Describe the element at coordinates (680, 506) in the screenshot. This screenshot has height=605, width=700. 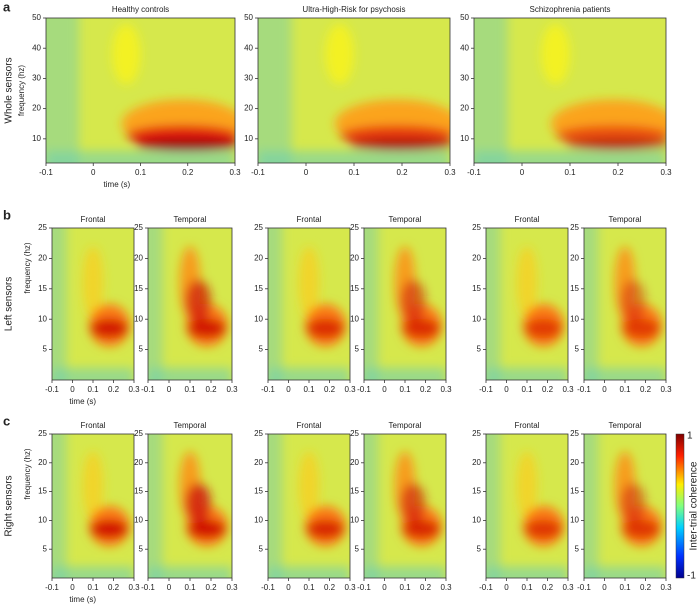
I see `colorbar` at that location.